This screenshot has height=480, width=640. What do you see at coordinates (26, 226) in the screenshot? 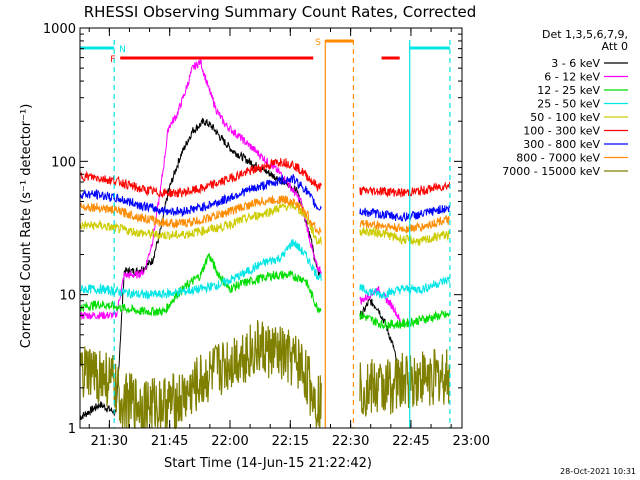
I see `y-axis-label: Corrected Count Rate (s⁻¹ detector⁻¹)` at bounding box center [26, 226].